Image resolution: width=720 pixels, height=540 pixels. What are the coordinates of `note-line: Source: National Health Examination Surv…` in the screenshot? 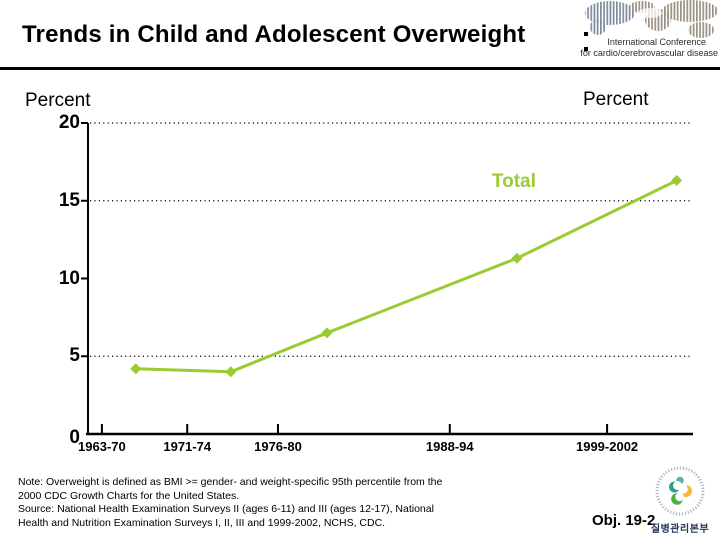 It's located at (226, 509).